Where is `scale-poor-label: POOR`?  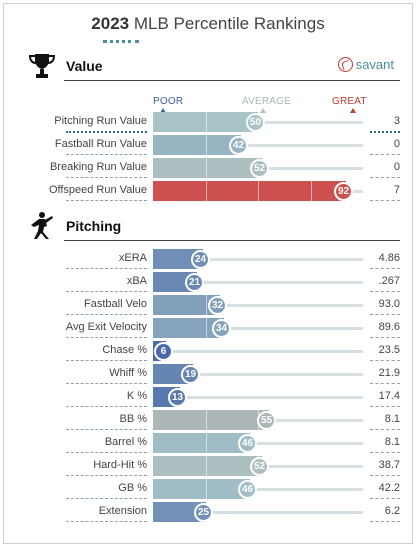
scale-poor-label: POOR is located at coordinates (168, 101).